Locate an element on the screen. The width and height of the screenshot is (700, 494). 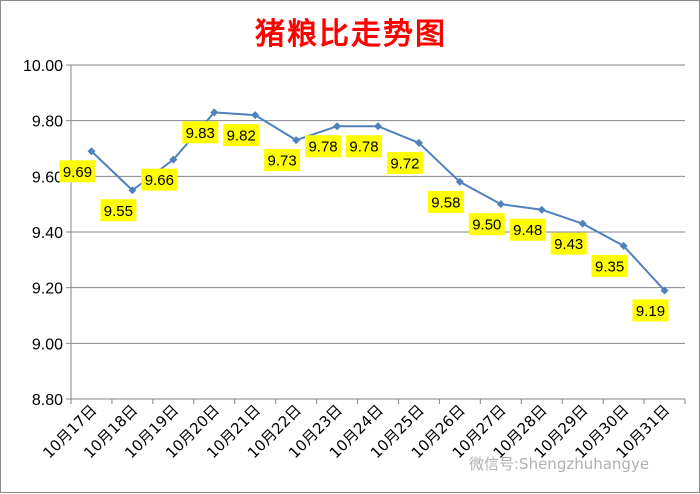
data-label: 9.69 is located at coordinates (77, 172).